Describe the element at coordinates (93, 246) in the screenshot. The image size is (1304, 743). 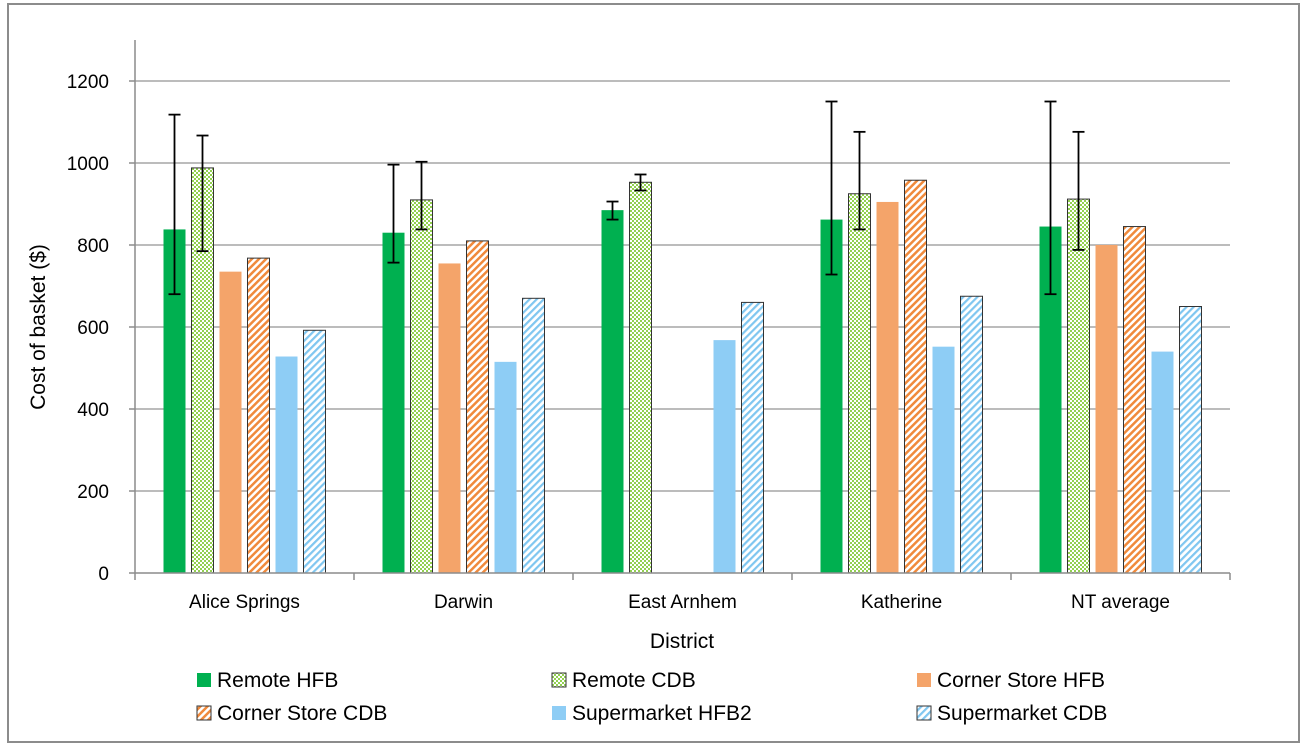
I see `y-tick-label: 800` at that location.